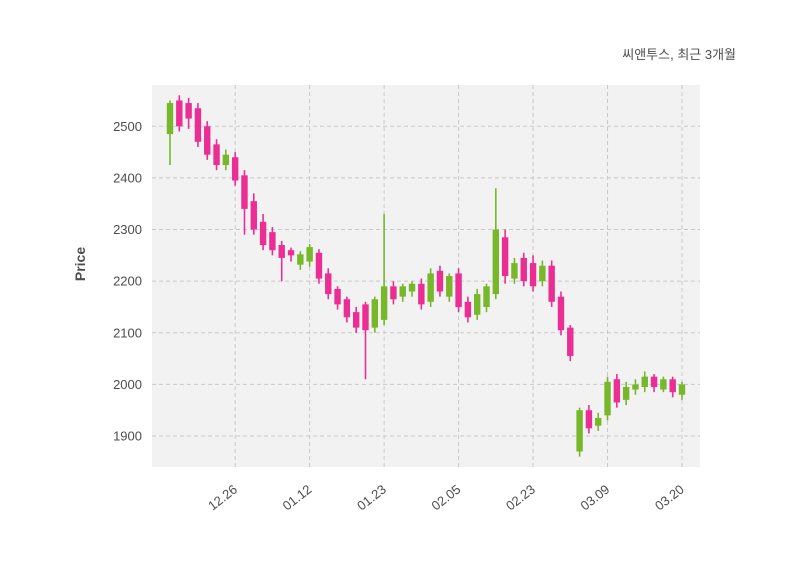  Describe the element at coordinates (222, 498) in the screenshot. I see `x-tick-label: 12.26` at that location.